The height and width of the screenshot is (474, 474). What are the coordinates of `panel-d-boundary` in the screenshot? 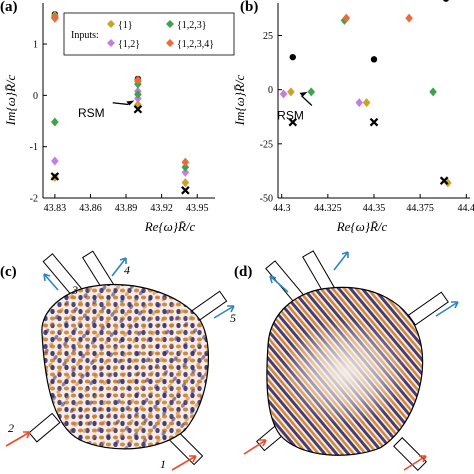 It's located at (345, 371).